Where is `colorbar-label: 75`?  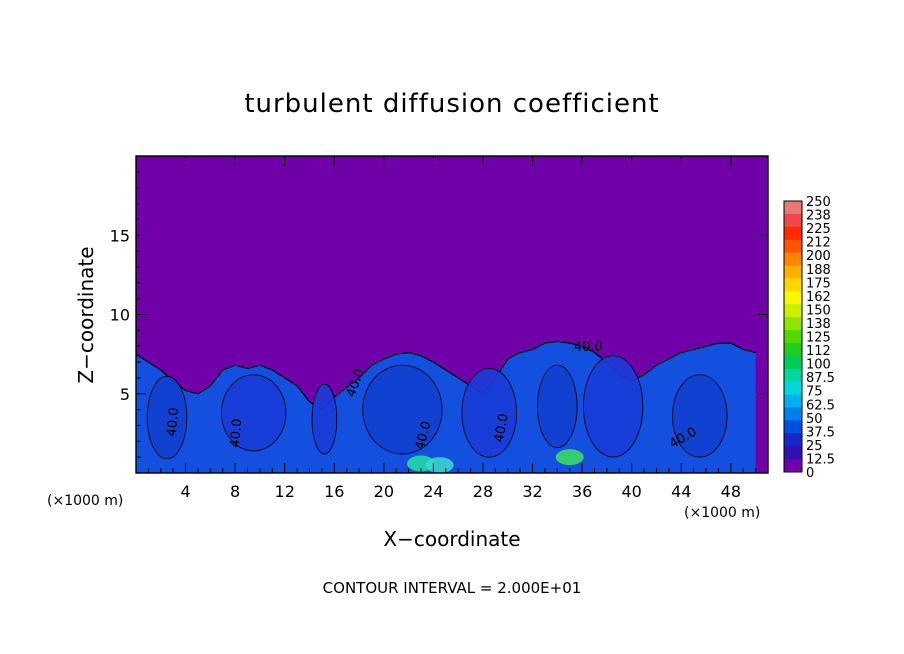
colorbar-label: 75 is located at coordinates (814, 392).